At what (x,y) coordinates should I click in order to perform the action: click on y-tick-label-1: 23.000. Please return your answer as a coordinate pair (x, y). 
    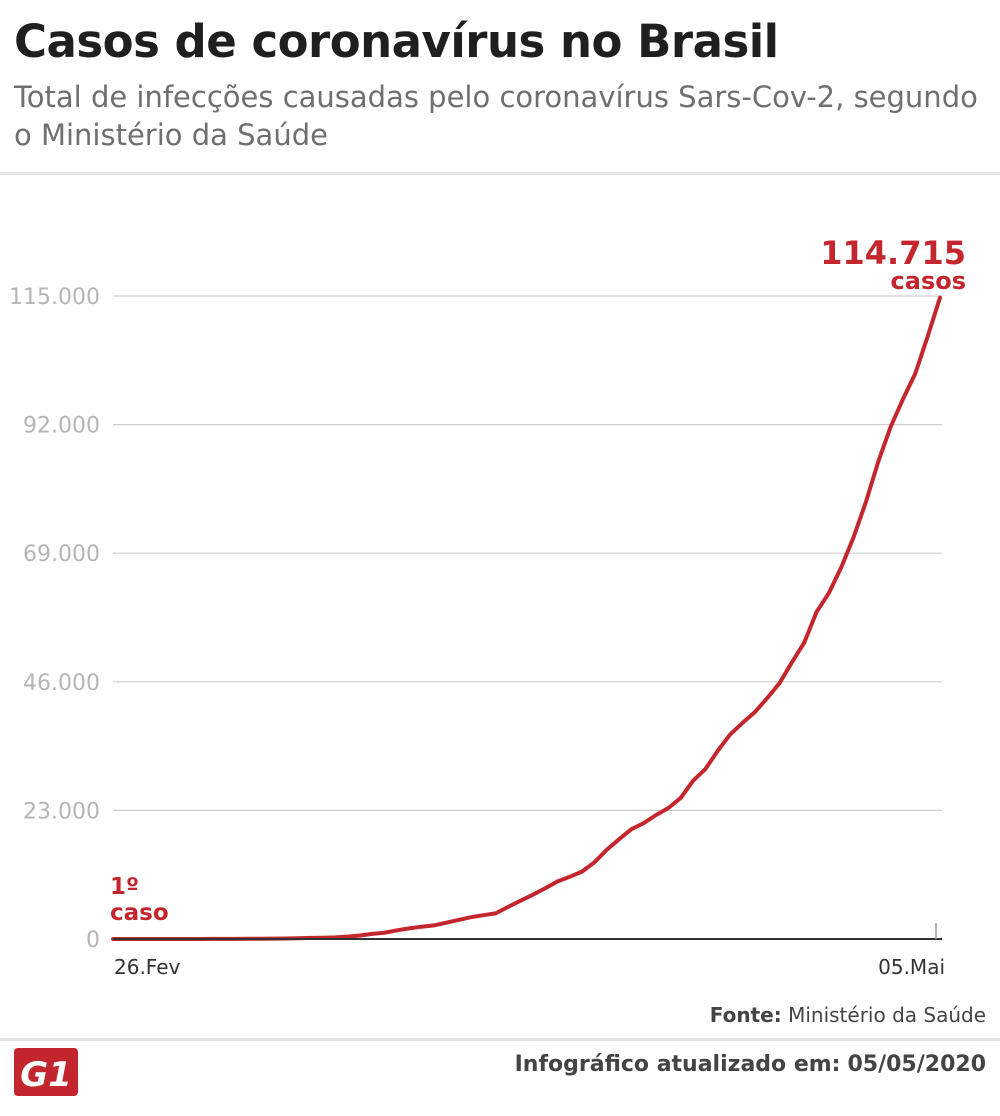
    Looking at the image, I should click on (61, 811).